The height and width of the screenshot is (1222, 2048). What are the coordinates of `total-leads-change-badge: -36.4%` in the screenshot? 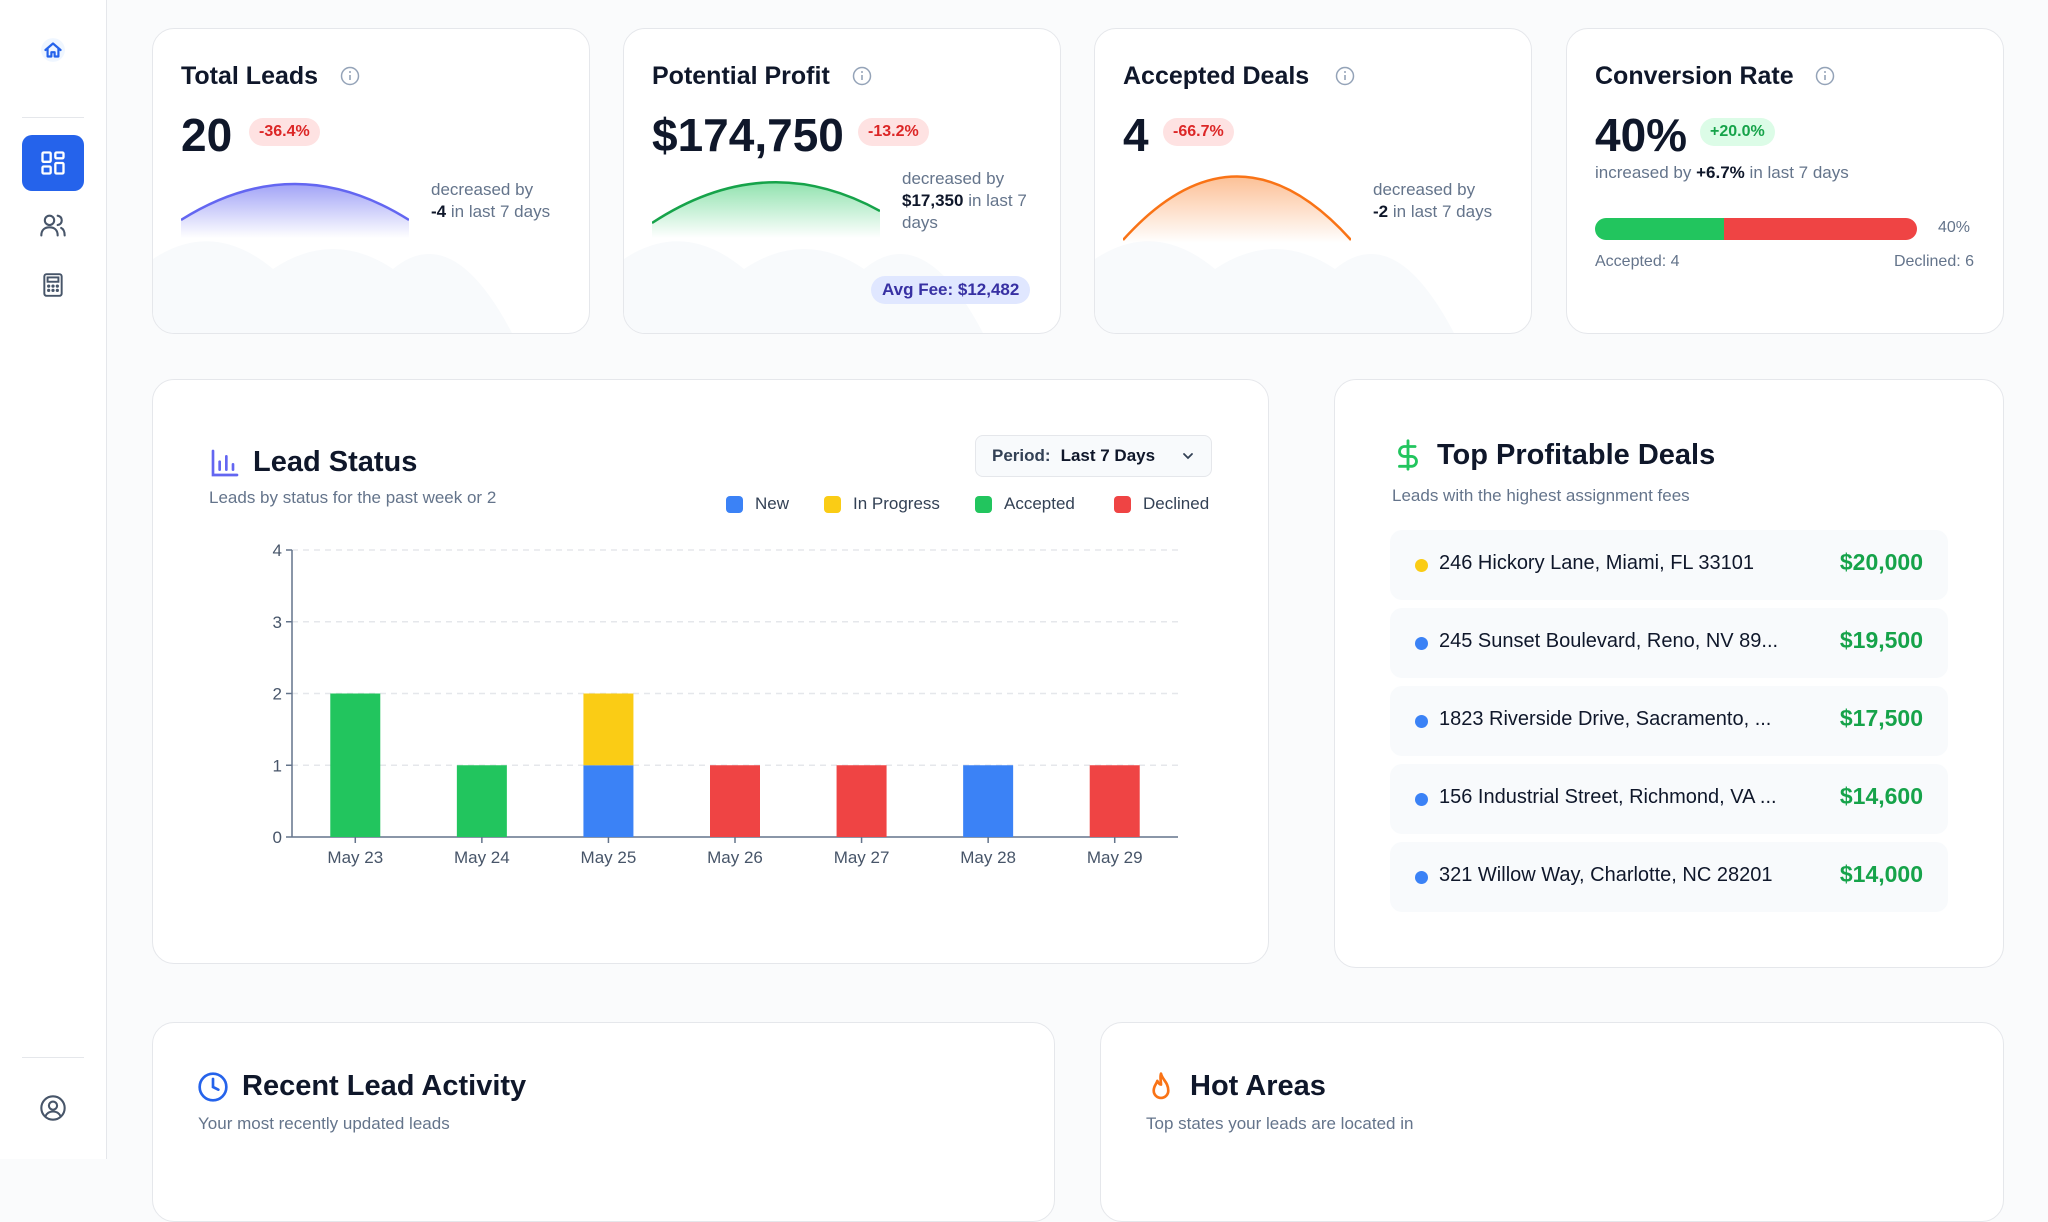 It's located at (284, 132).